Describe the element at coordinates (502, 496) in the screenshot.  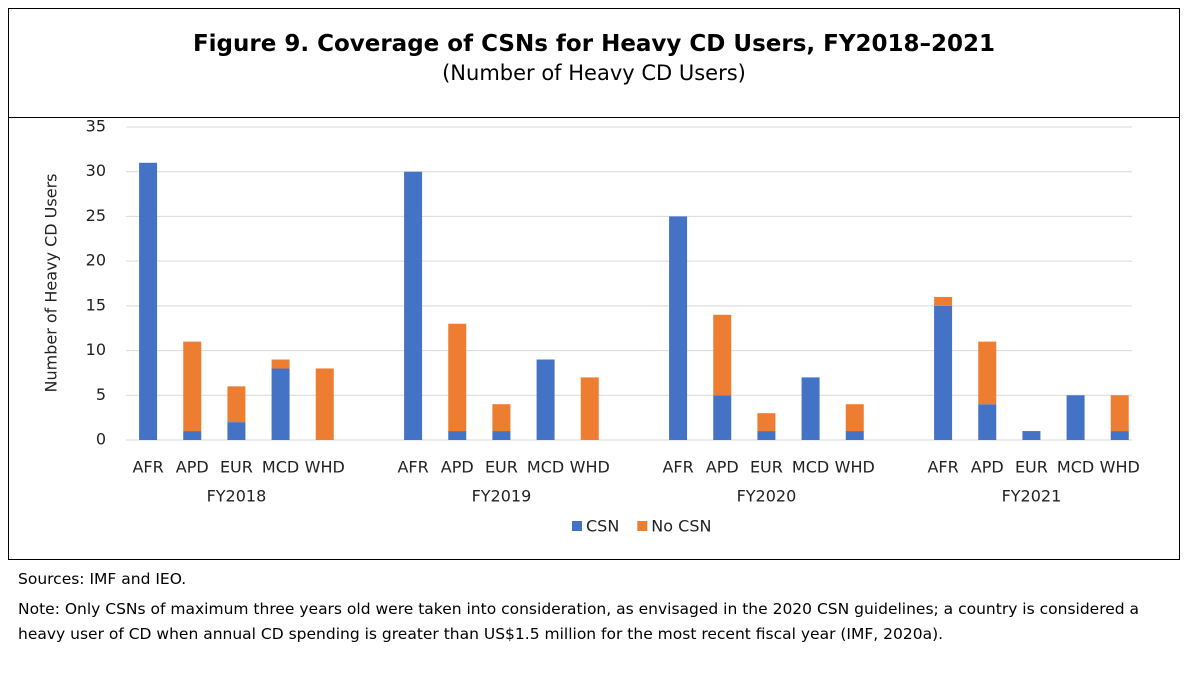
I see `group-label: FY2019` at that location.